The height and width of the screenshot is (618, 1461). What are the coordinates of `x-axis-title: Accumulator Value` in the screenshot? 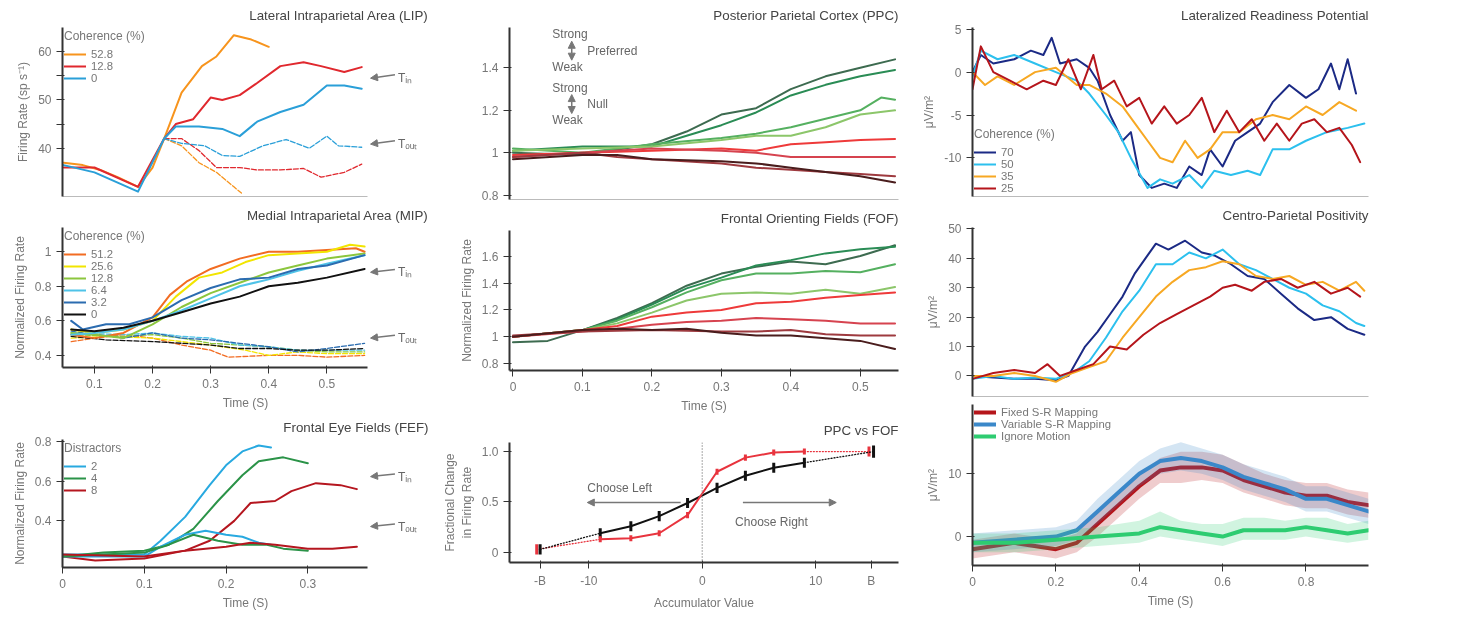 It's located at (704, 602).